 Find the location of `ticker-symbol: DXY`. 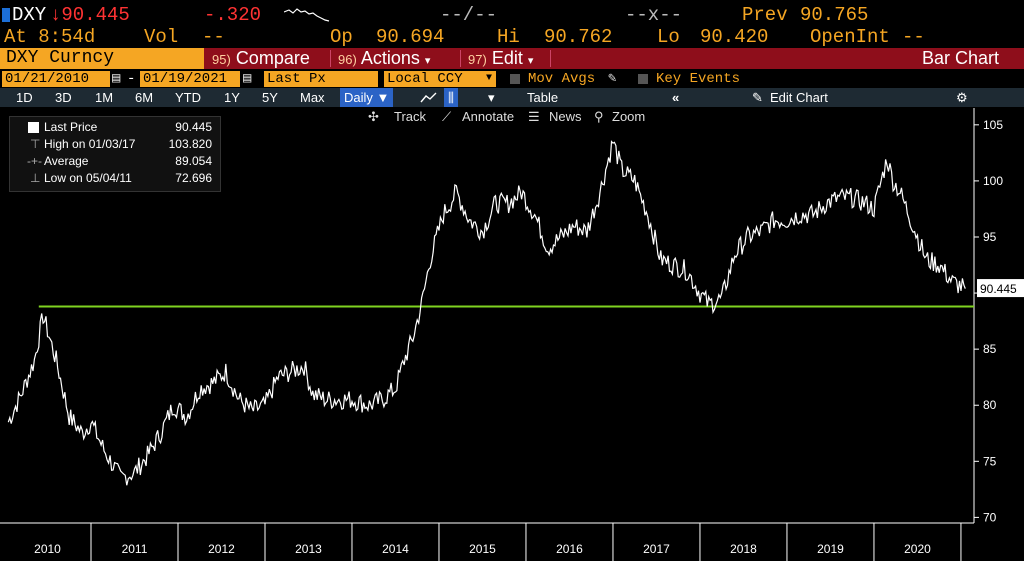

ticker-symbol: DXY is located at coordinates (29, 15).